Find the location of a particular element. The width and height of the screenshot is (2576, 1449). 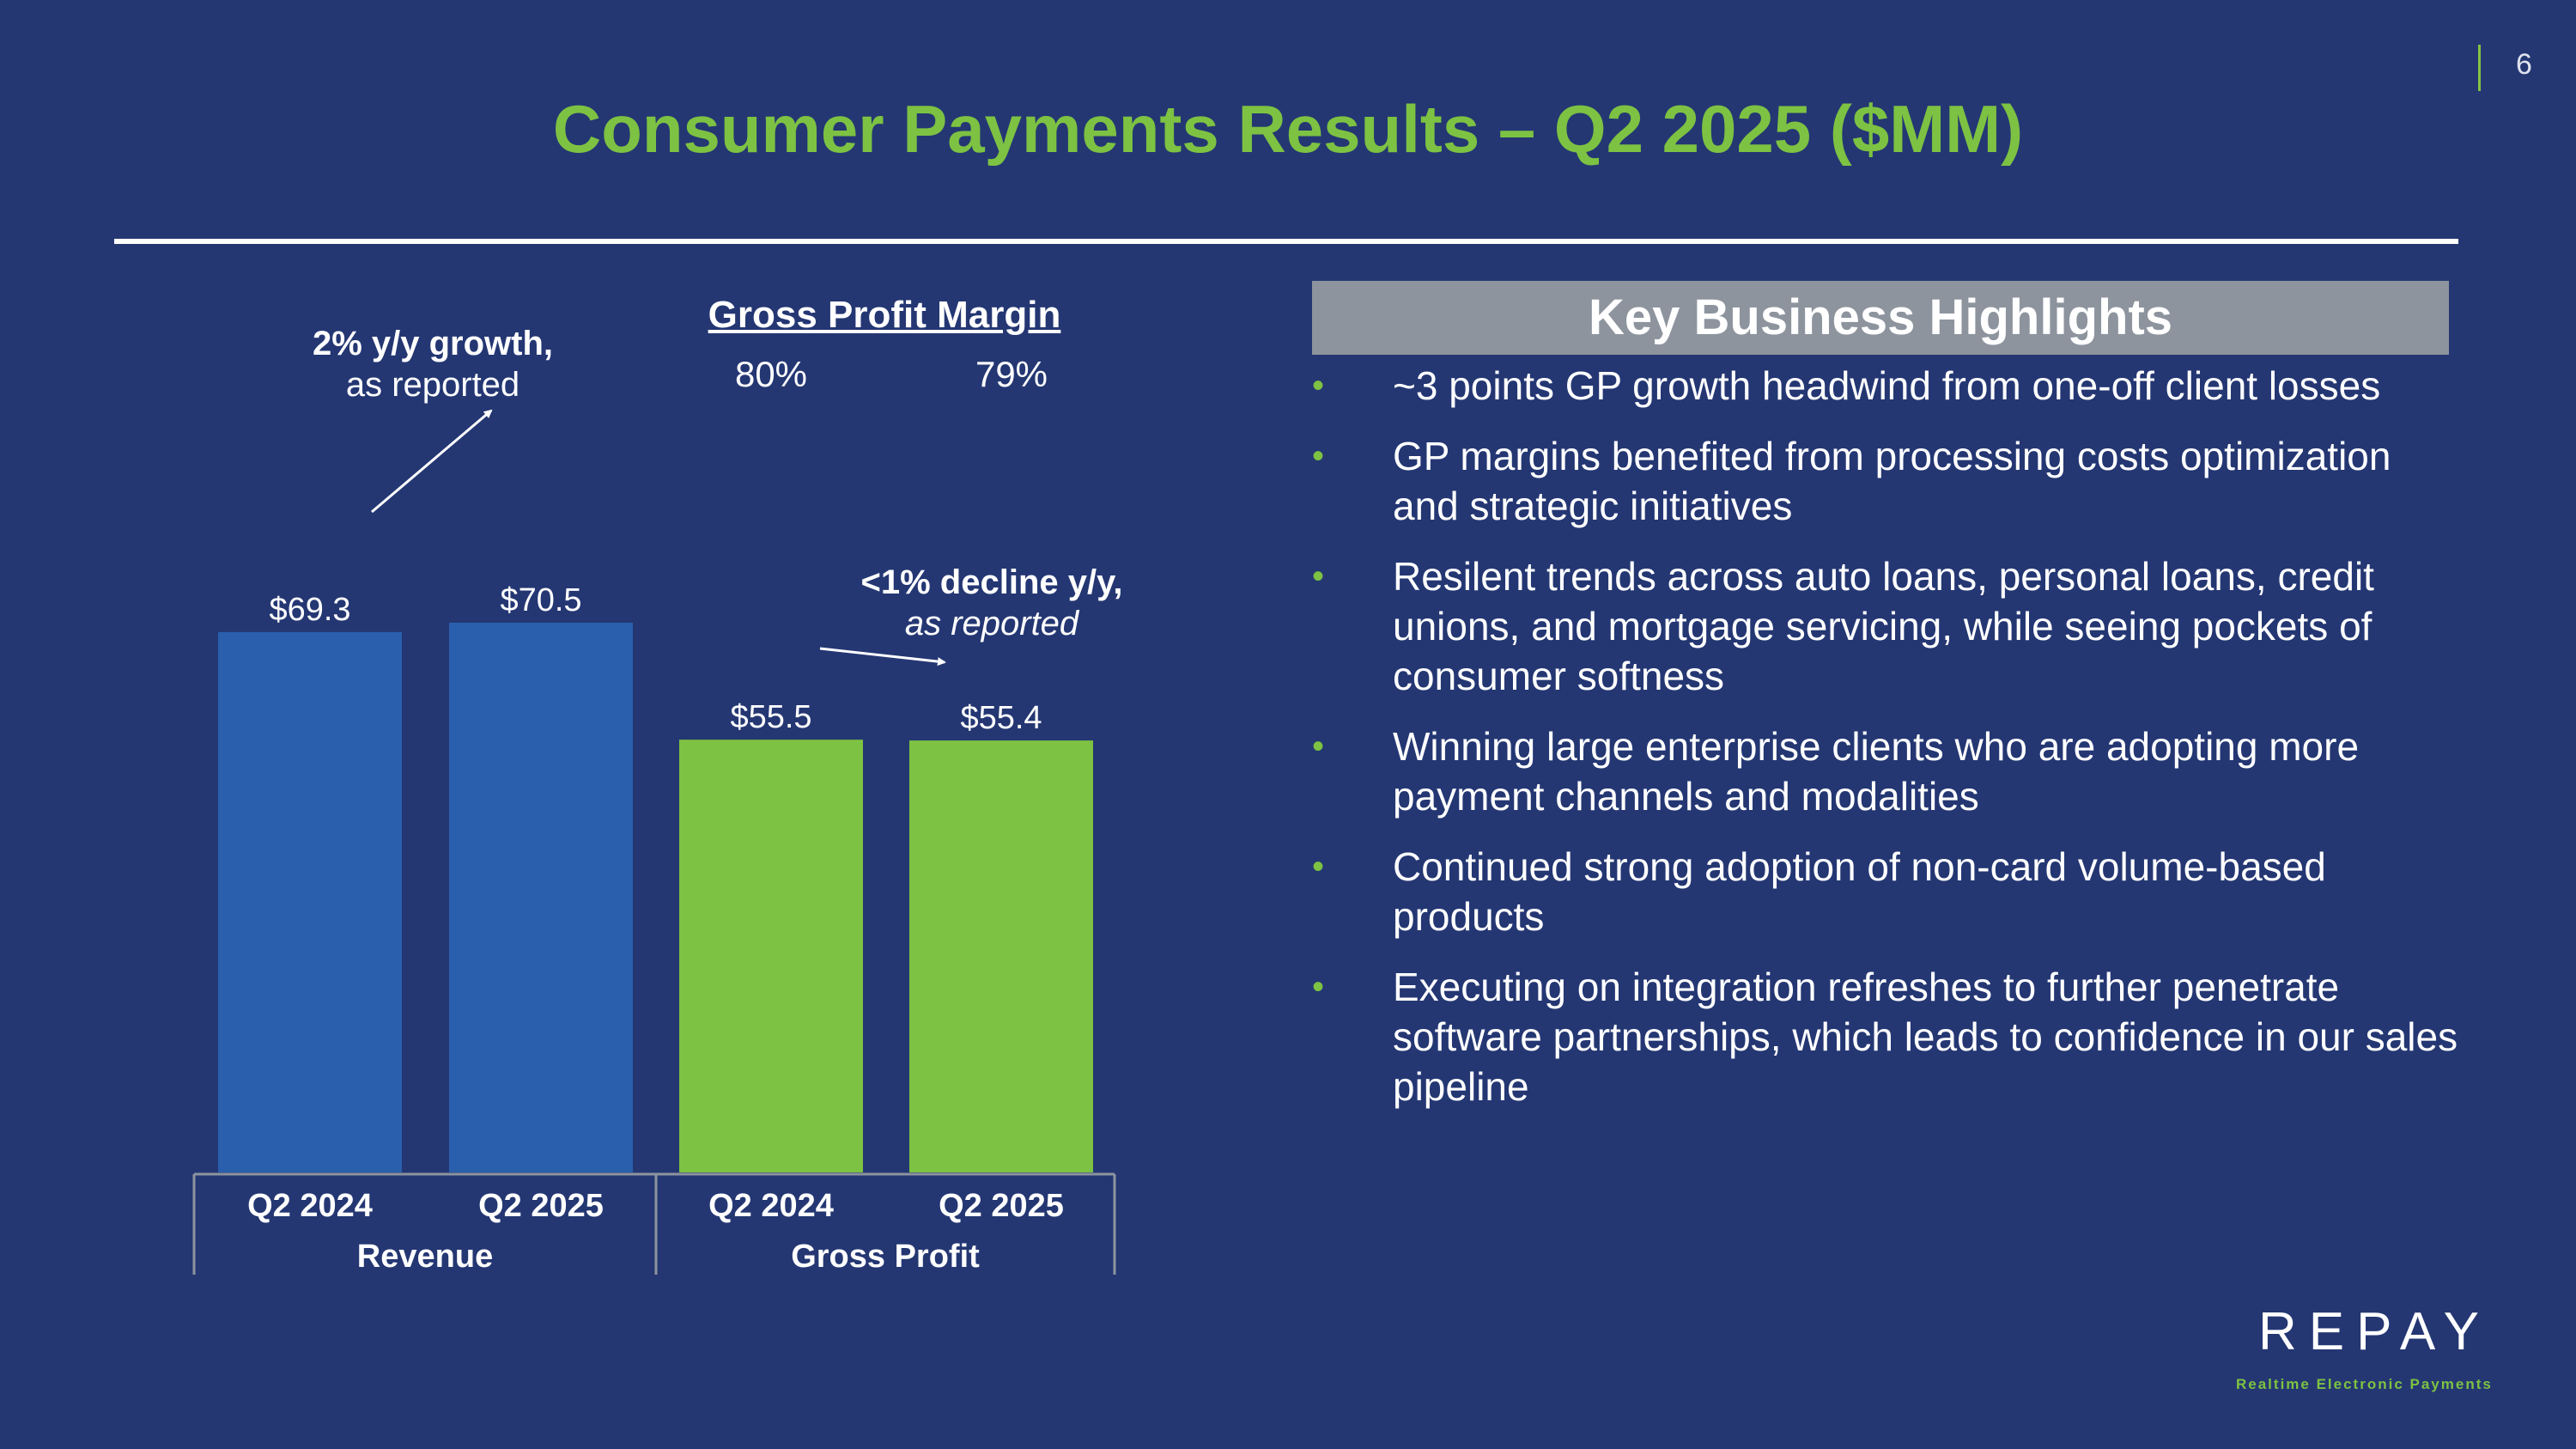

repay-logo-tagline: Realtime Electronic Payments is located at coordinates (2364, 1384).